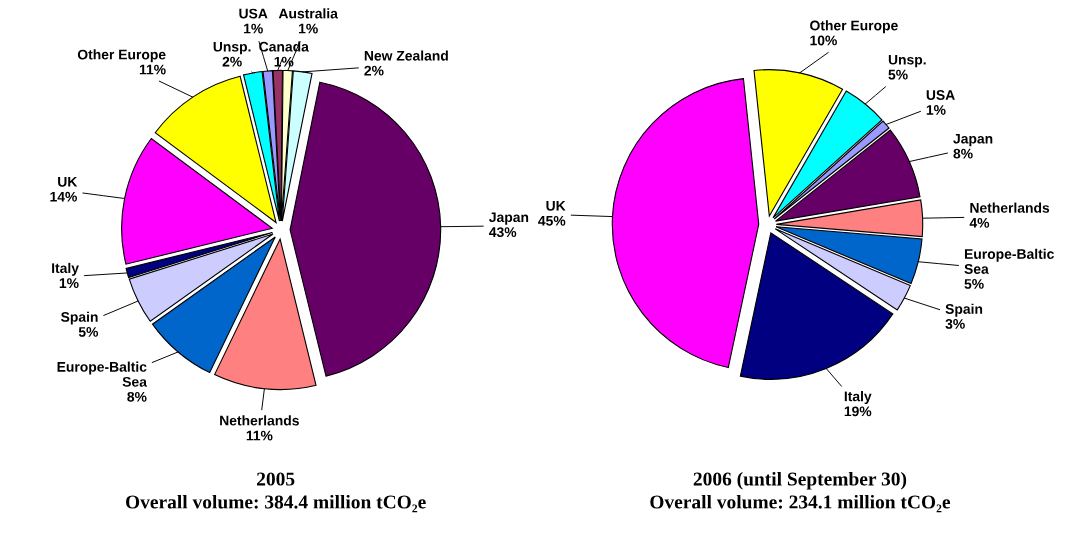 Image resolution: width=1081 pixels, height=535 pixels. I want to click on text: Overall volume: 384.4 million tCO₂e, so click(275, 503).